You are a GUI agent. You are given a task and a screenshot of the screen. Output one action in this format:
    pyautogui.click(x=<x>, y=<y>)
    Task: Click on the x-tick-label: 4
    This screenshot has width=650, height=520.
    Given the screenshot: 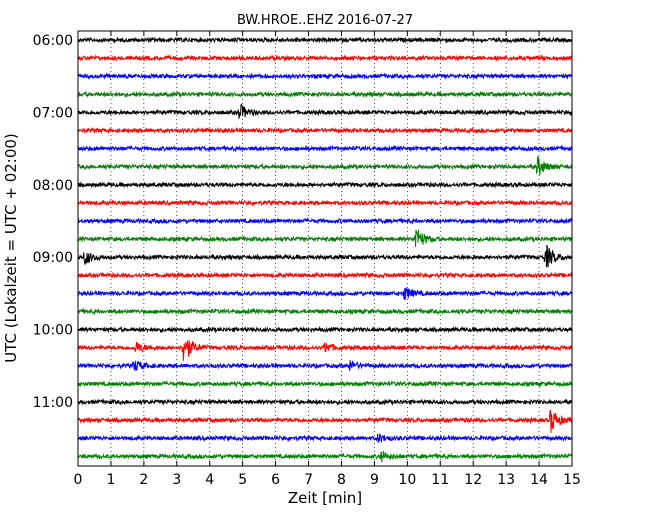 What is the action you would take?
    pyautogui.click(x=209, y=480)
    